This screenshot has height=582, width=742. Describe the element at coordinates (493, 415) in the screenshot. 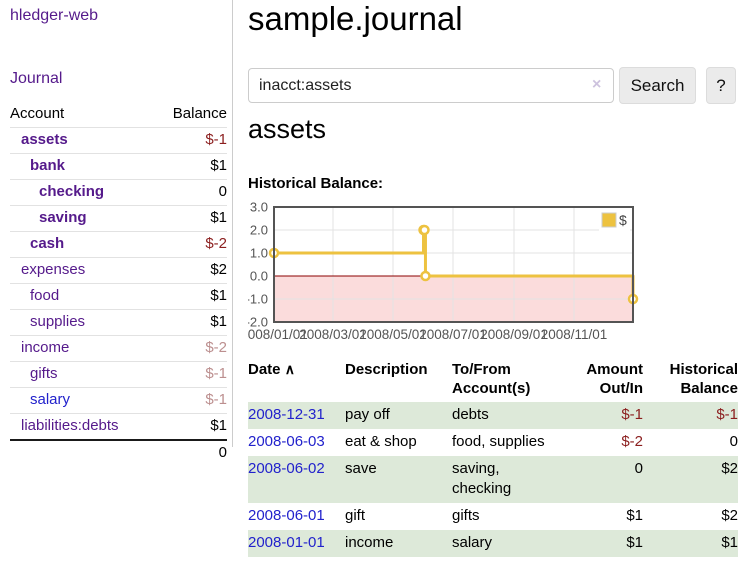

I see `register-row: 2008-12-31 pay off debts $-1 $-1` at that location.